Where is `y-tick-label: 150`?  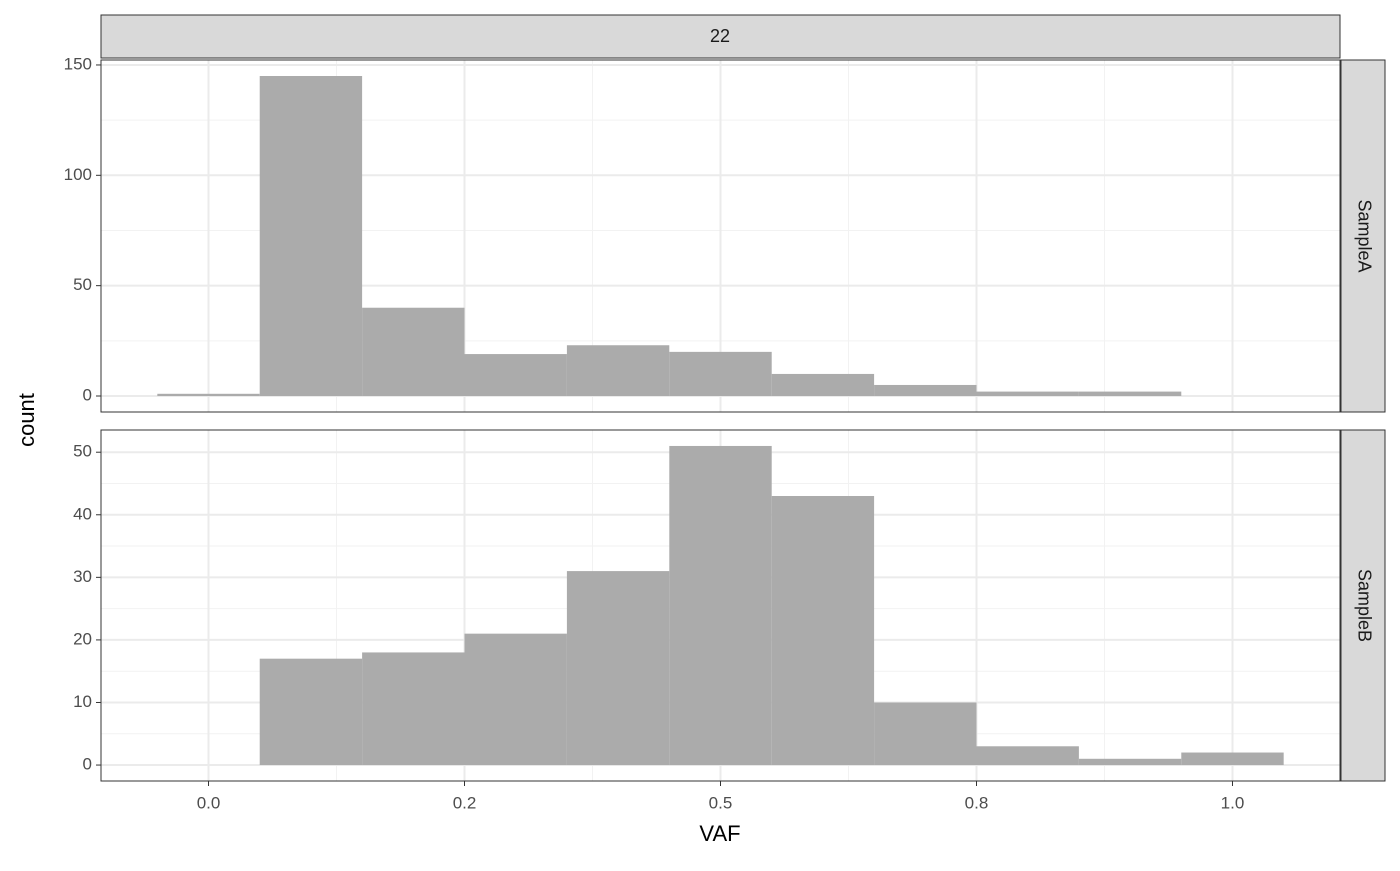
y-tick-label: 150 is located at coordinates (78, 63).